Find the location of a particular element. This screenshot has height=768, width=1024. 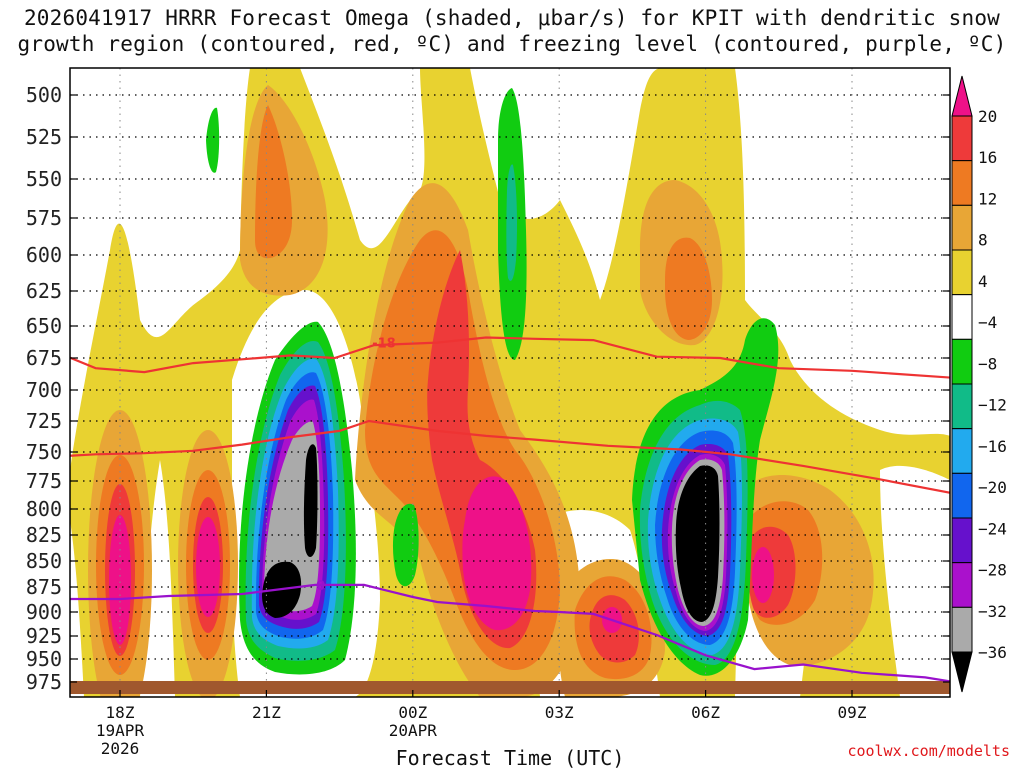

colorbar-label: −20 is located at coordinates (992, 487).